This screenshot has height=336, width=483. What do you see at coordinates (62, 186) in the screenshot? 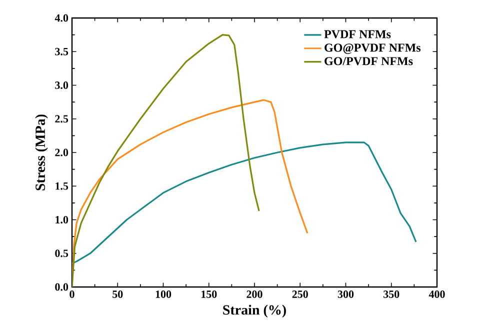
I see `y-tick-label: 1.5` at bounding box center [62, 186].